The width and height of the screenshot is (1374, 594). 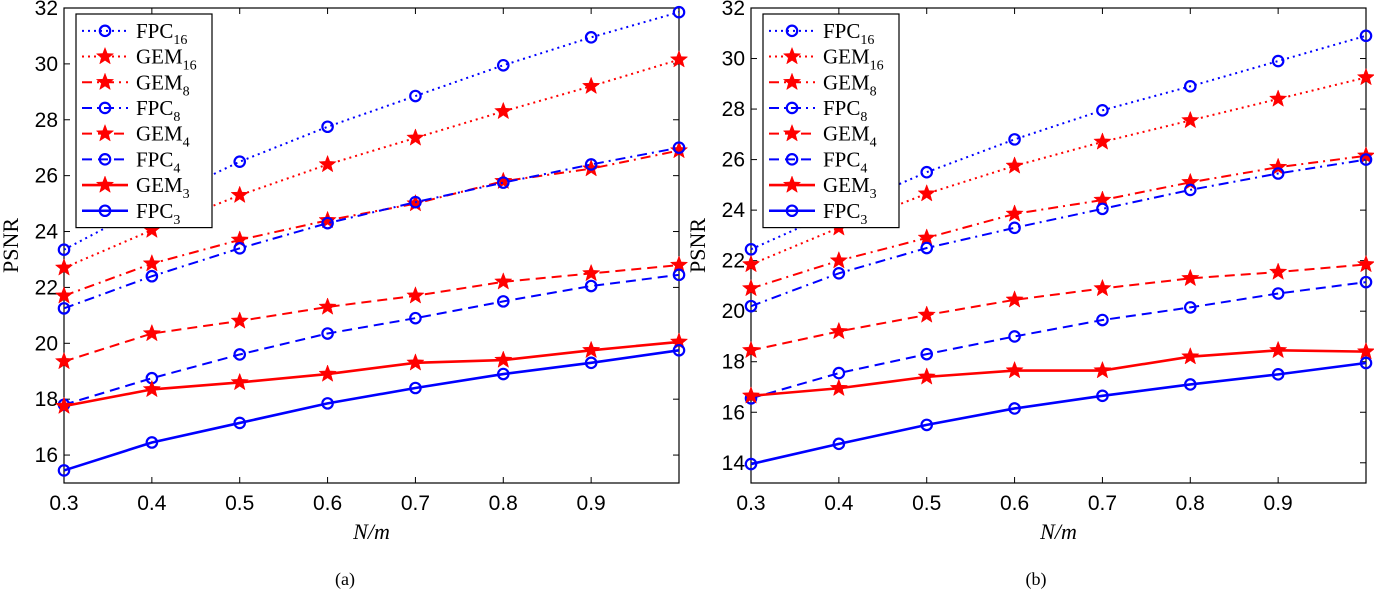 What do you see at coordinates (733, 59) in the screenshot?
I see `y-tick-label: 30` at bounding box center [733, 59].